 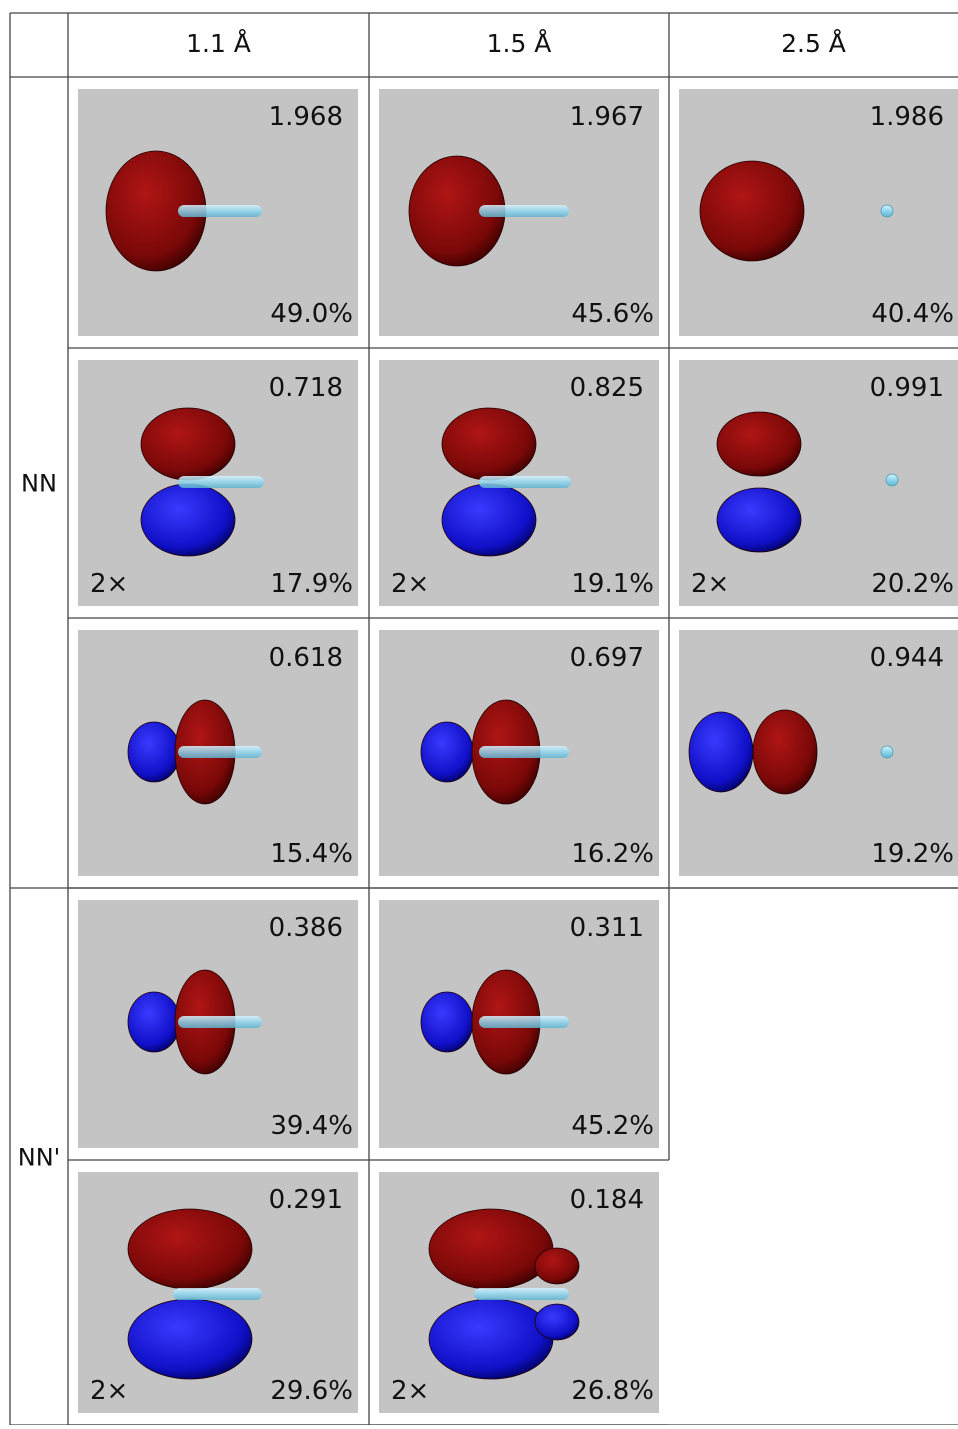 I want to click on orbital-cell: 0.291 29.6% 2×, so click(x=218, y=1292).